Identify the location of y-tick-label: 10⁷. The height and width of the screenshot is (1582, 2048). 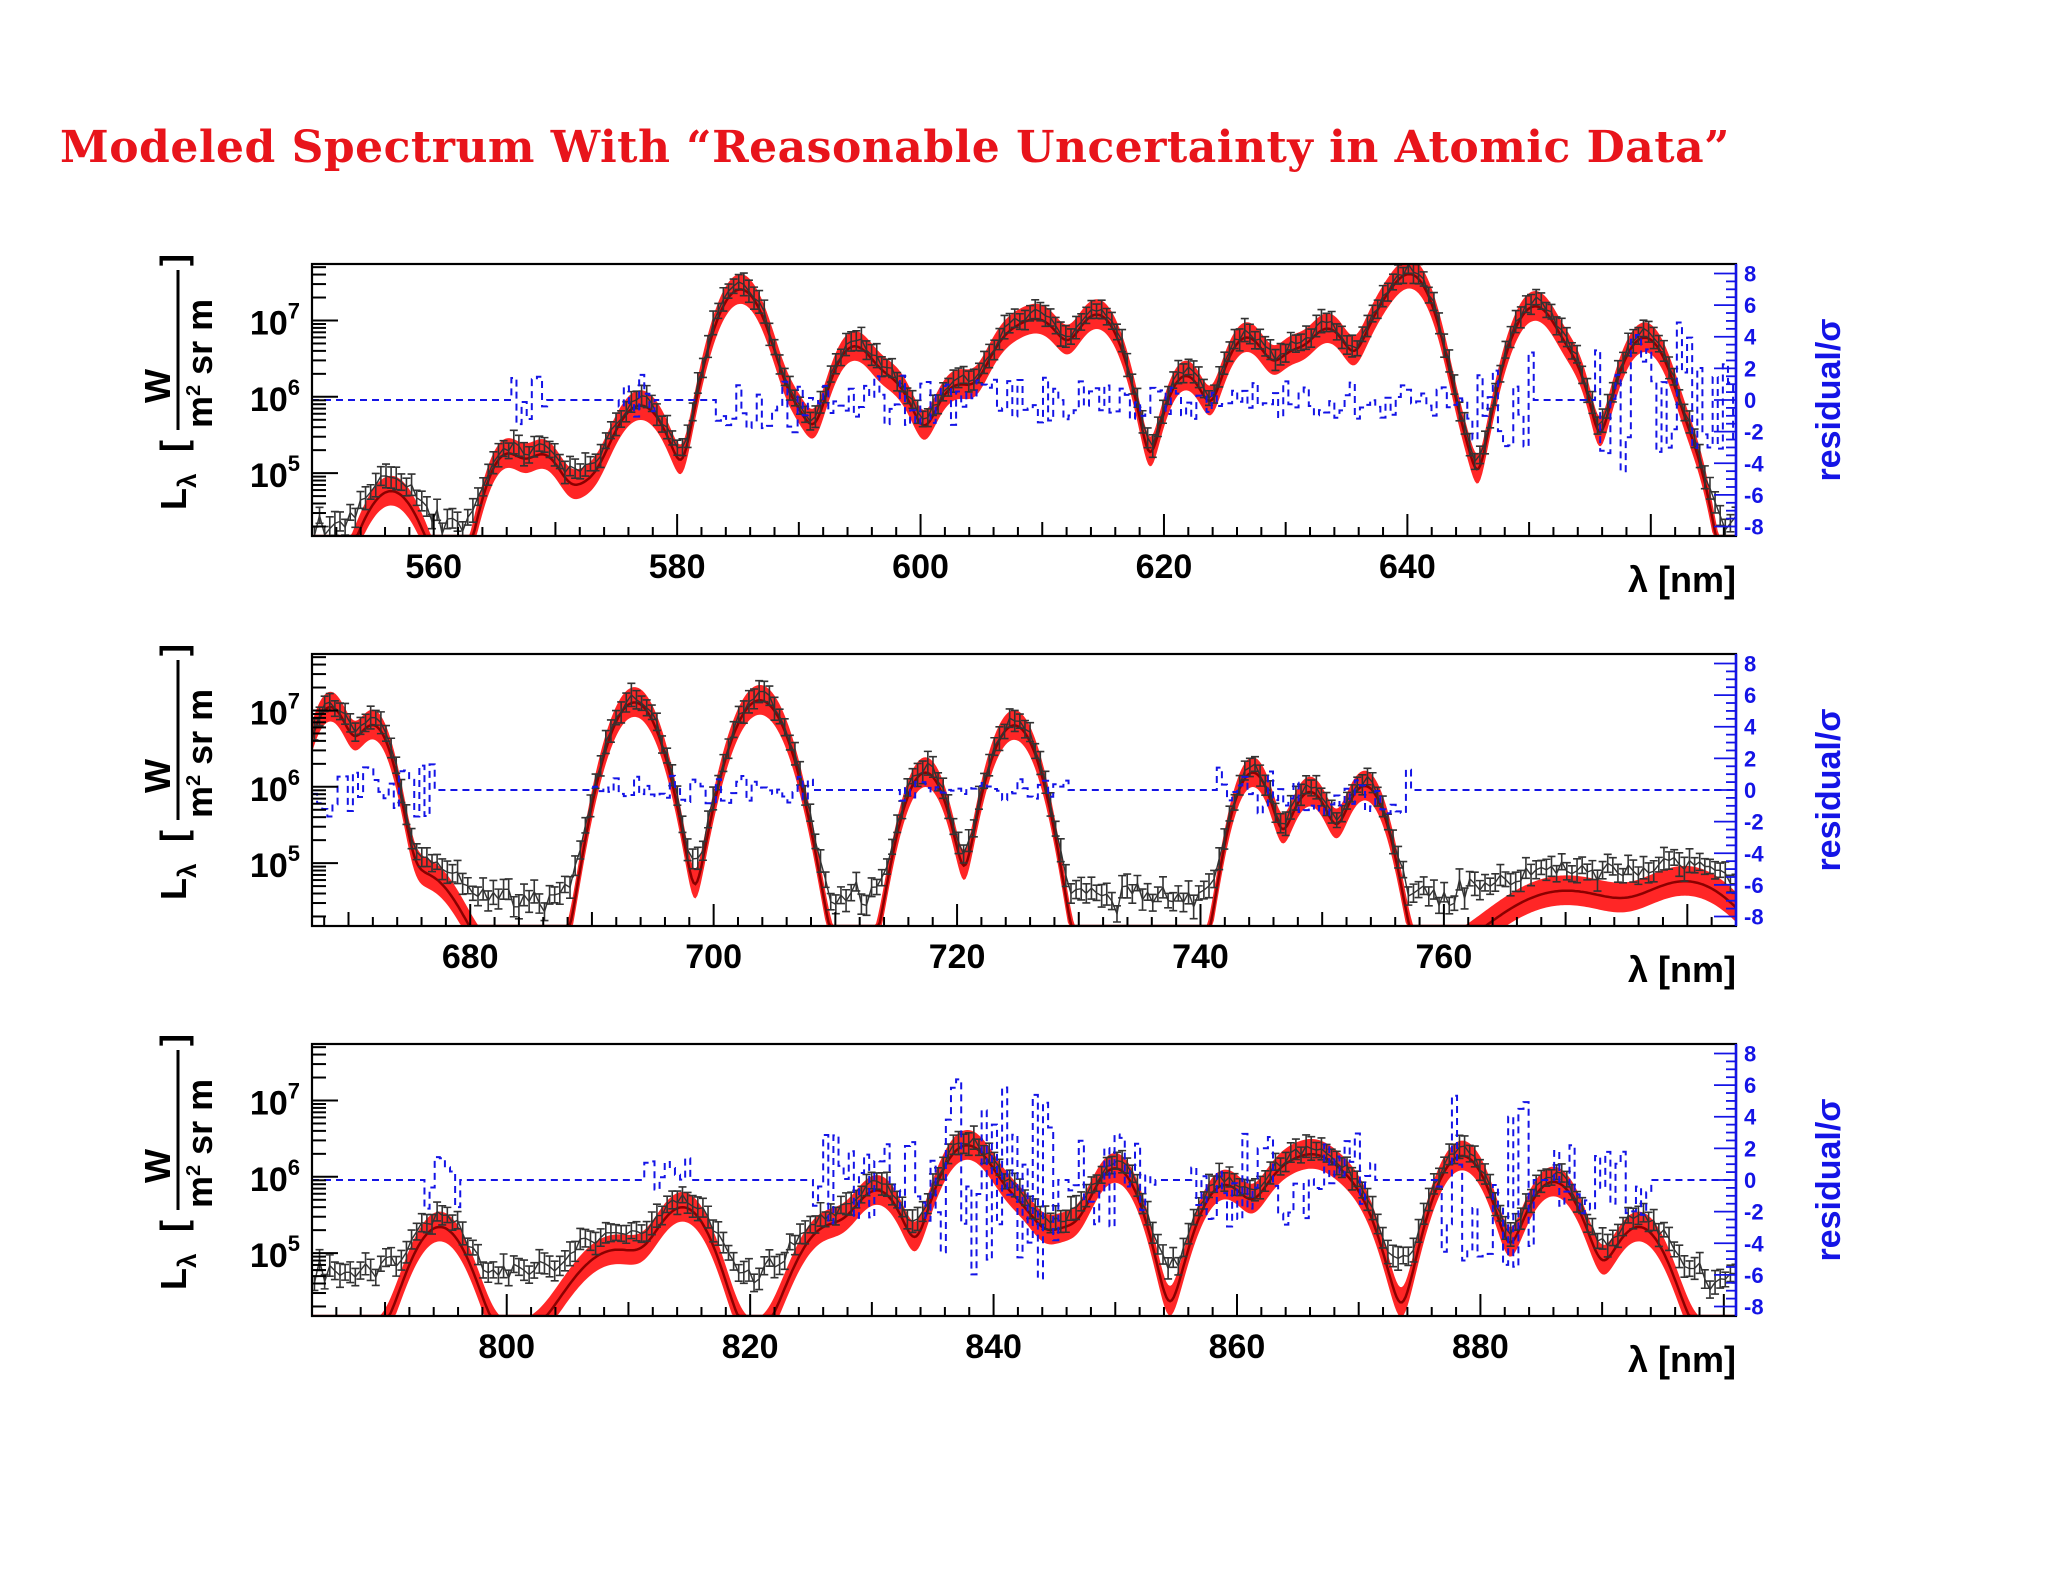
(275, 320).